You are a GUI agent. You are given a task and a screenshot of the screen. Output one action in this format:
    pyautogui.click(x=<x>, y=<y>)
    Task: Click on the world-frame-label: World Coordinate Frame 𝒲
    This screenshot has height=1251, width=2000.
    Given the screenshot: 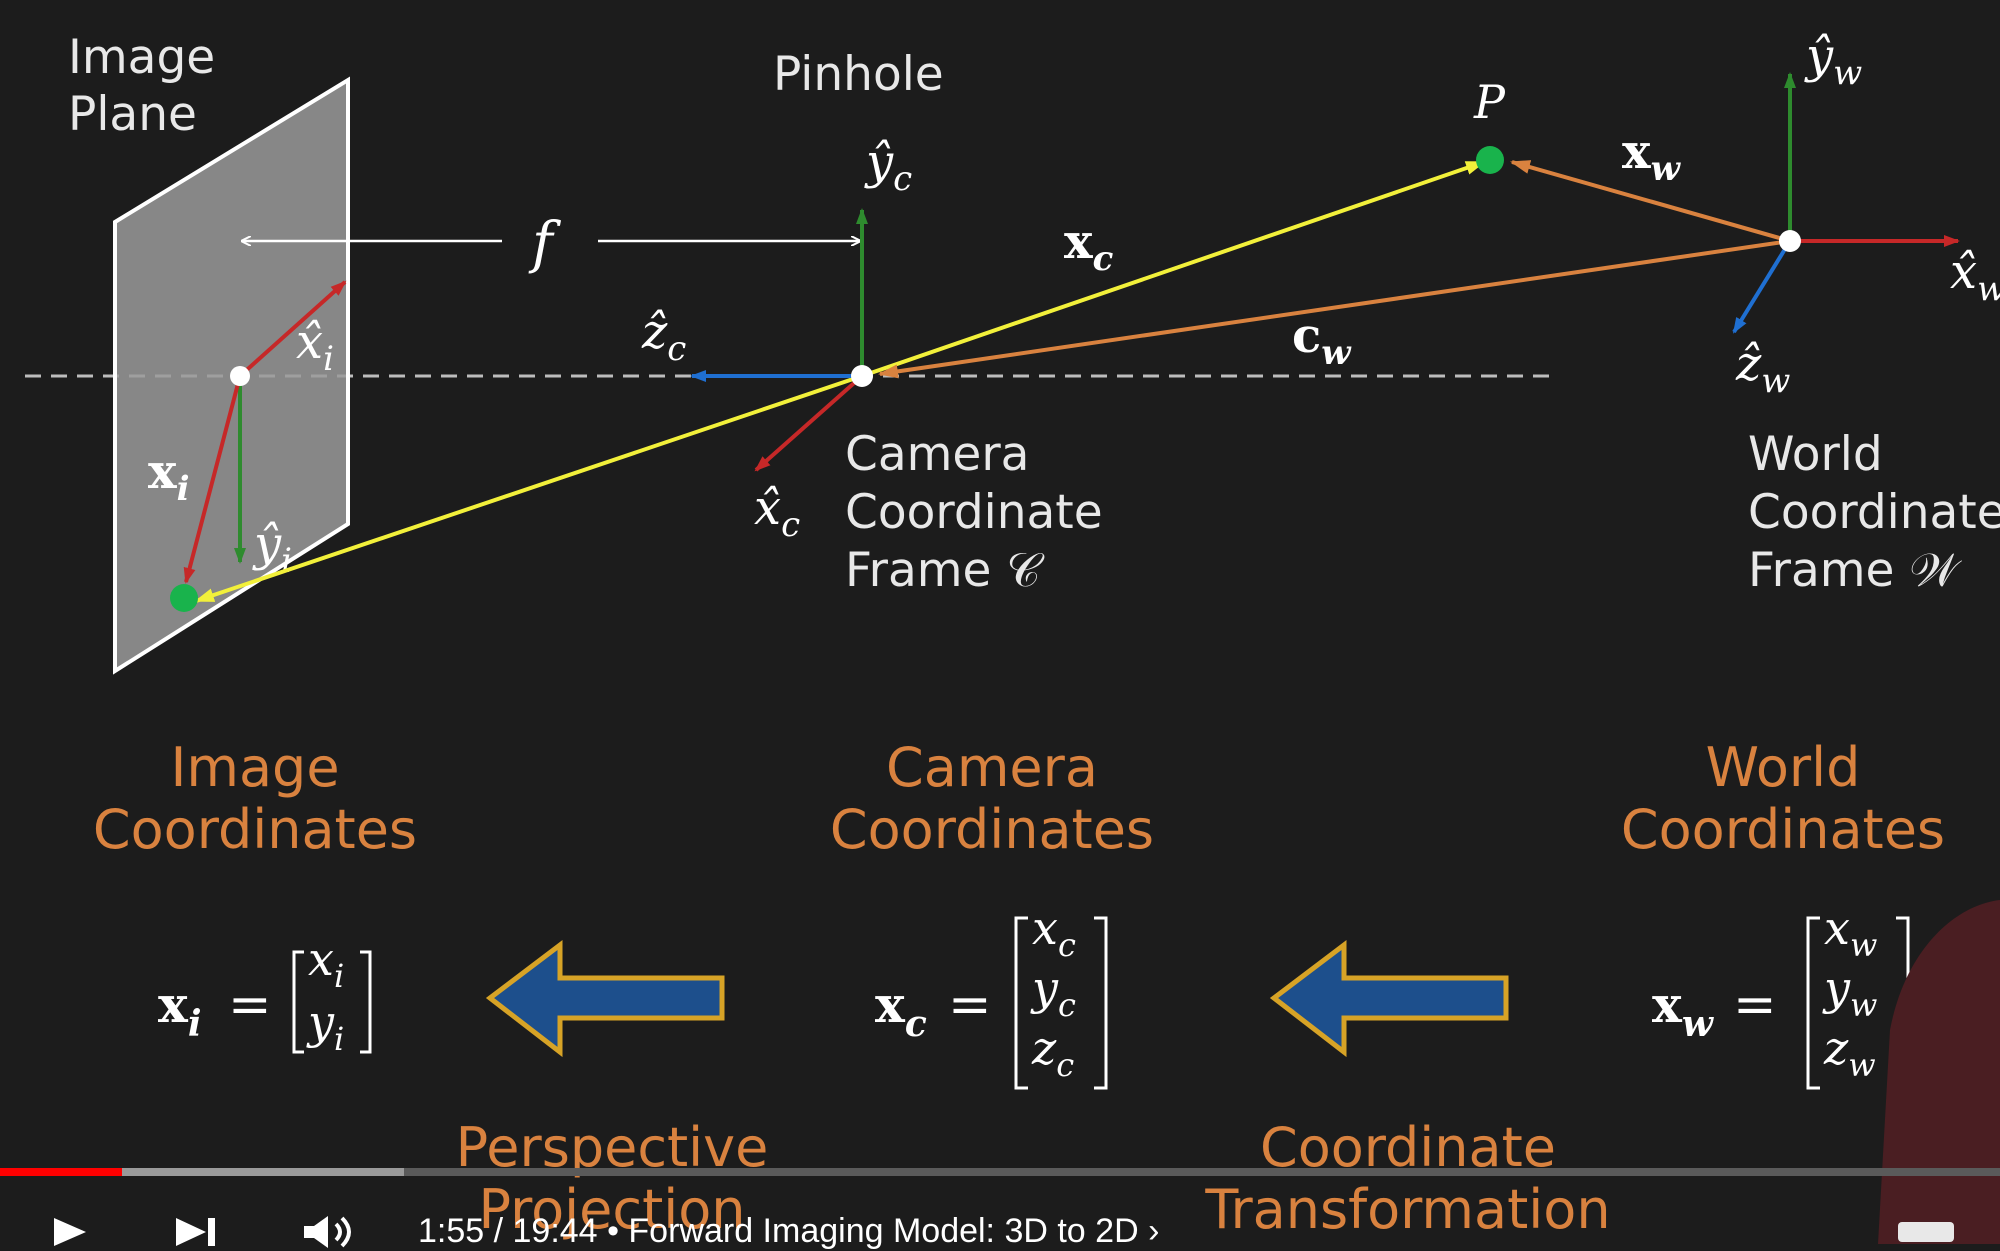 What is the action you would take?
    pyautogui.click(x=1874, y=512)
    